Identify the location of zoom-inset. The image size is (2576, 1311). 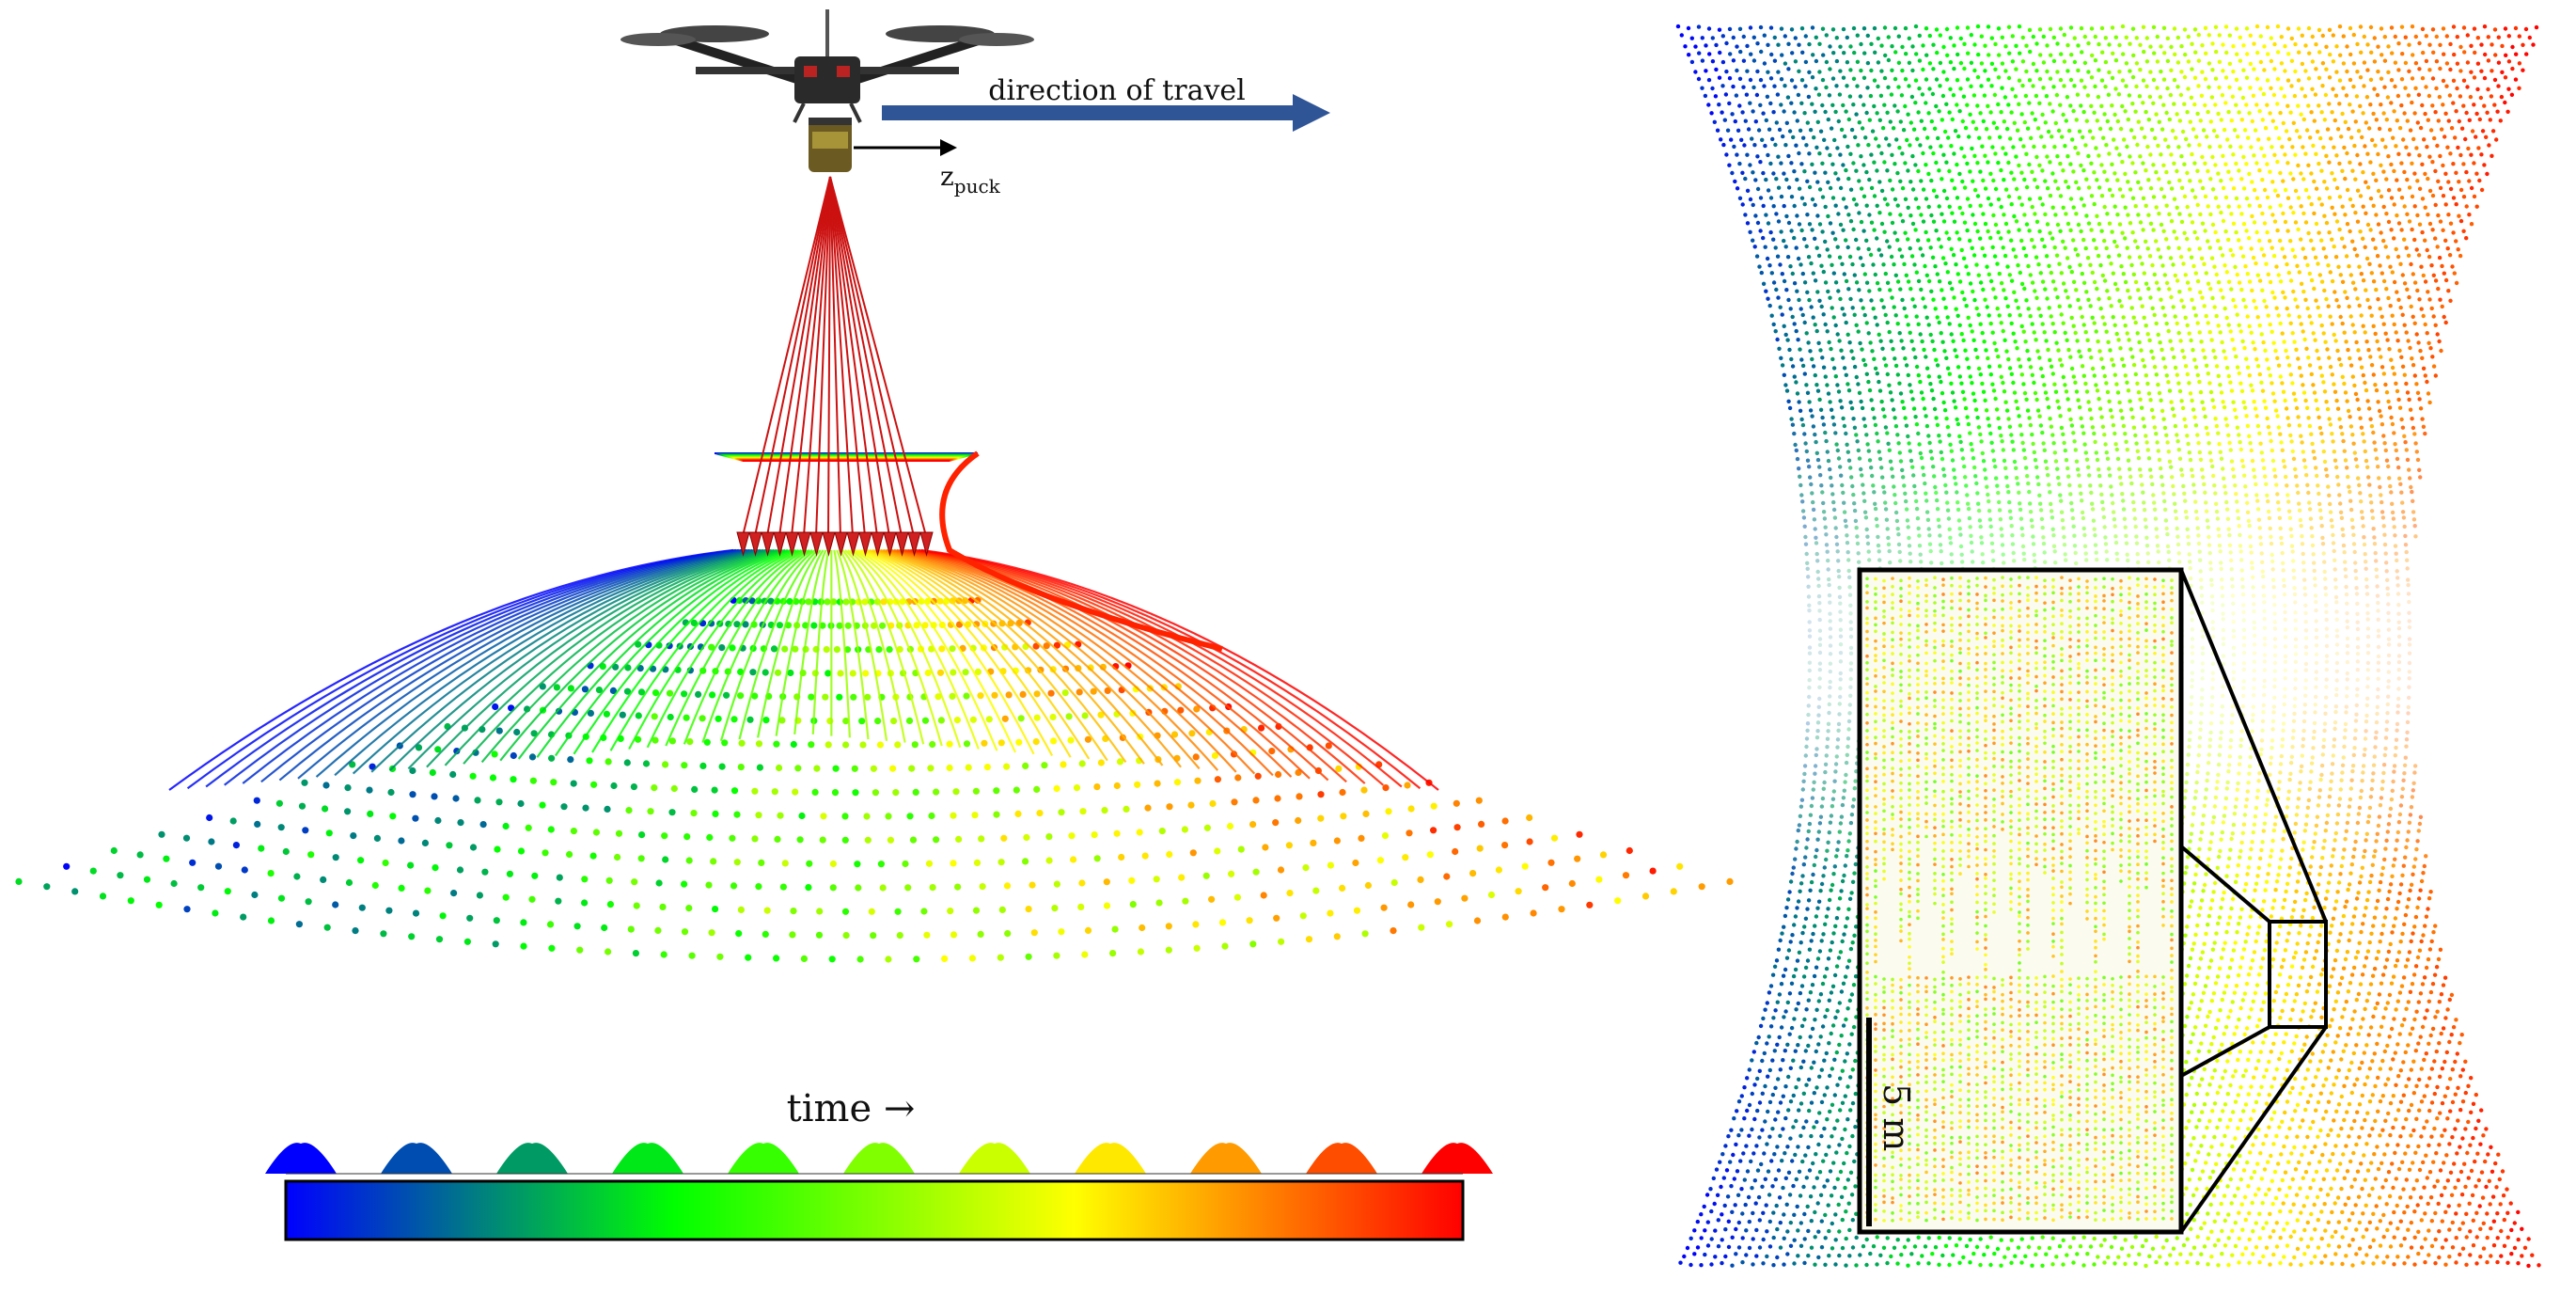
(2021, 901).